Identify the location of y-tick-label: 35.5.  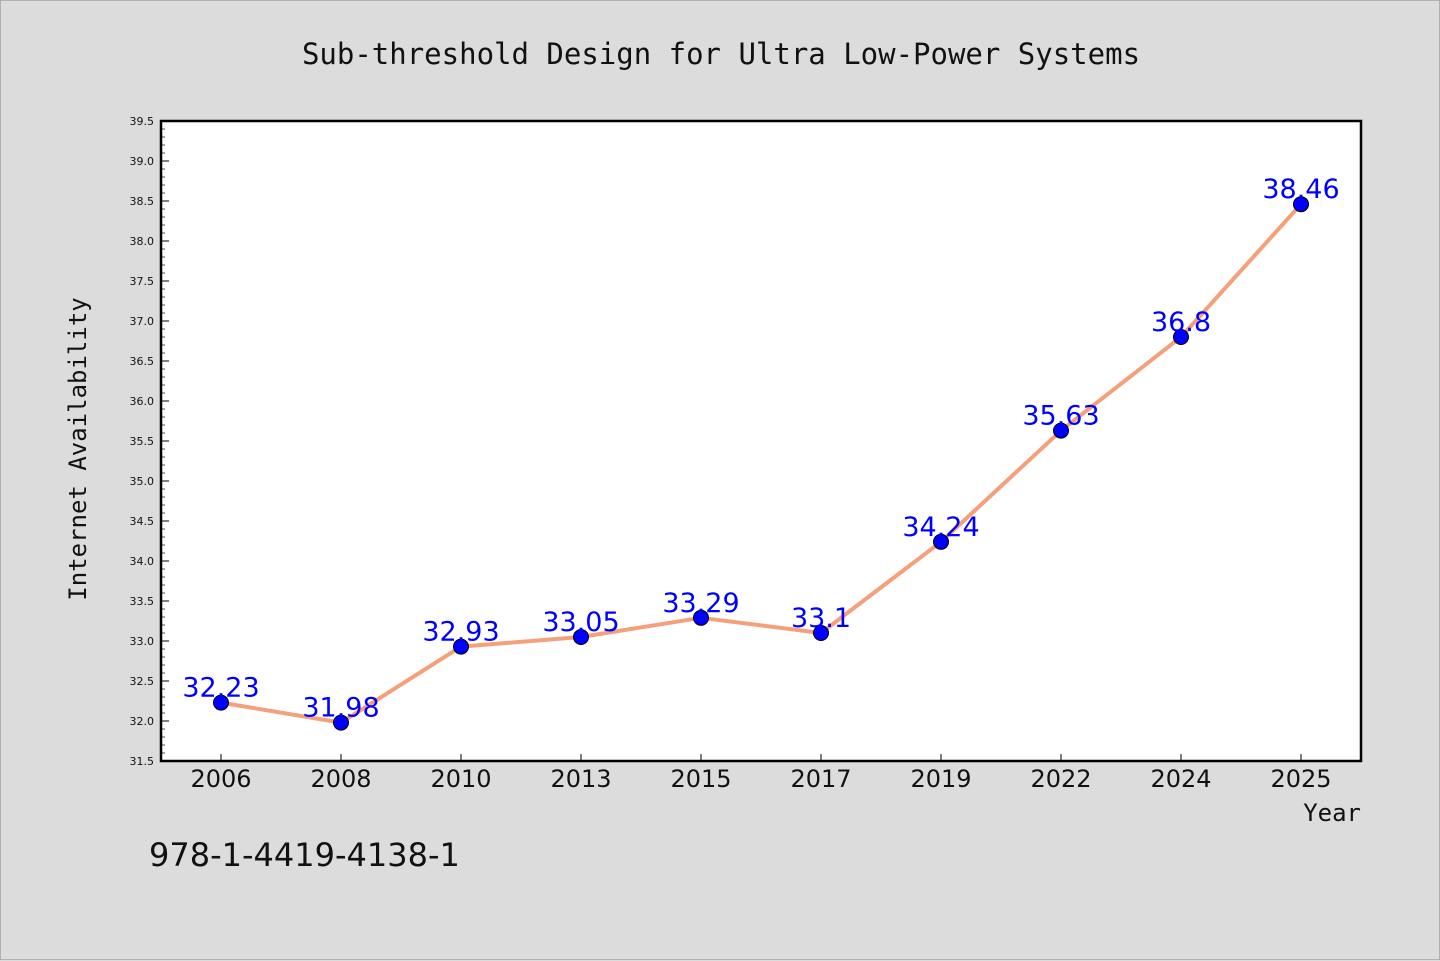
(142, 441).